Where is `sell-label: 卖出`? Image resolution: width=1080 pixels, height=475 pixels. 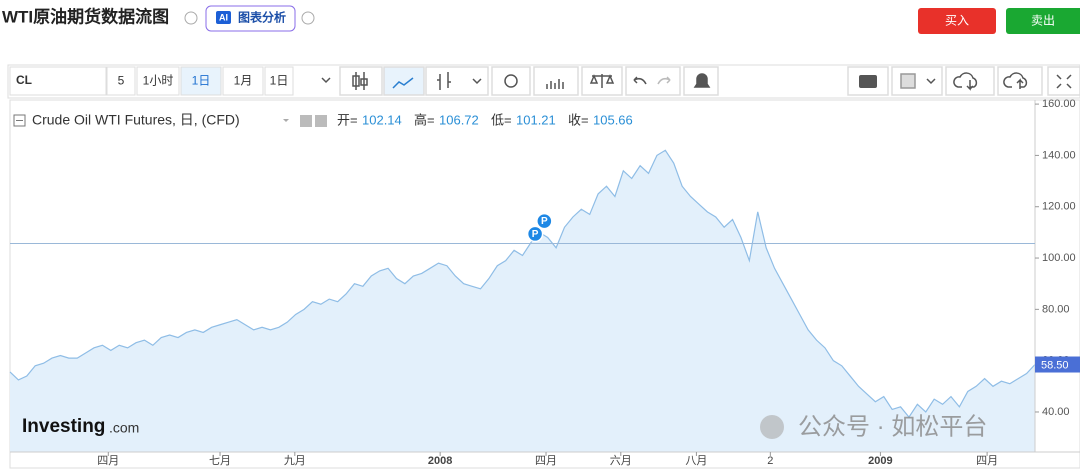 sell-label: 卖出 is located at coordinates (1043, 21).